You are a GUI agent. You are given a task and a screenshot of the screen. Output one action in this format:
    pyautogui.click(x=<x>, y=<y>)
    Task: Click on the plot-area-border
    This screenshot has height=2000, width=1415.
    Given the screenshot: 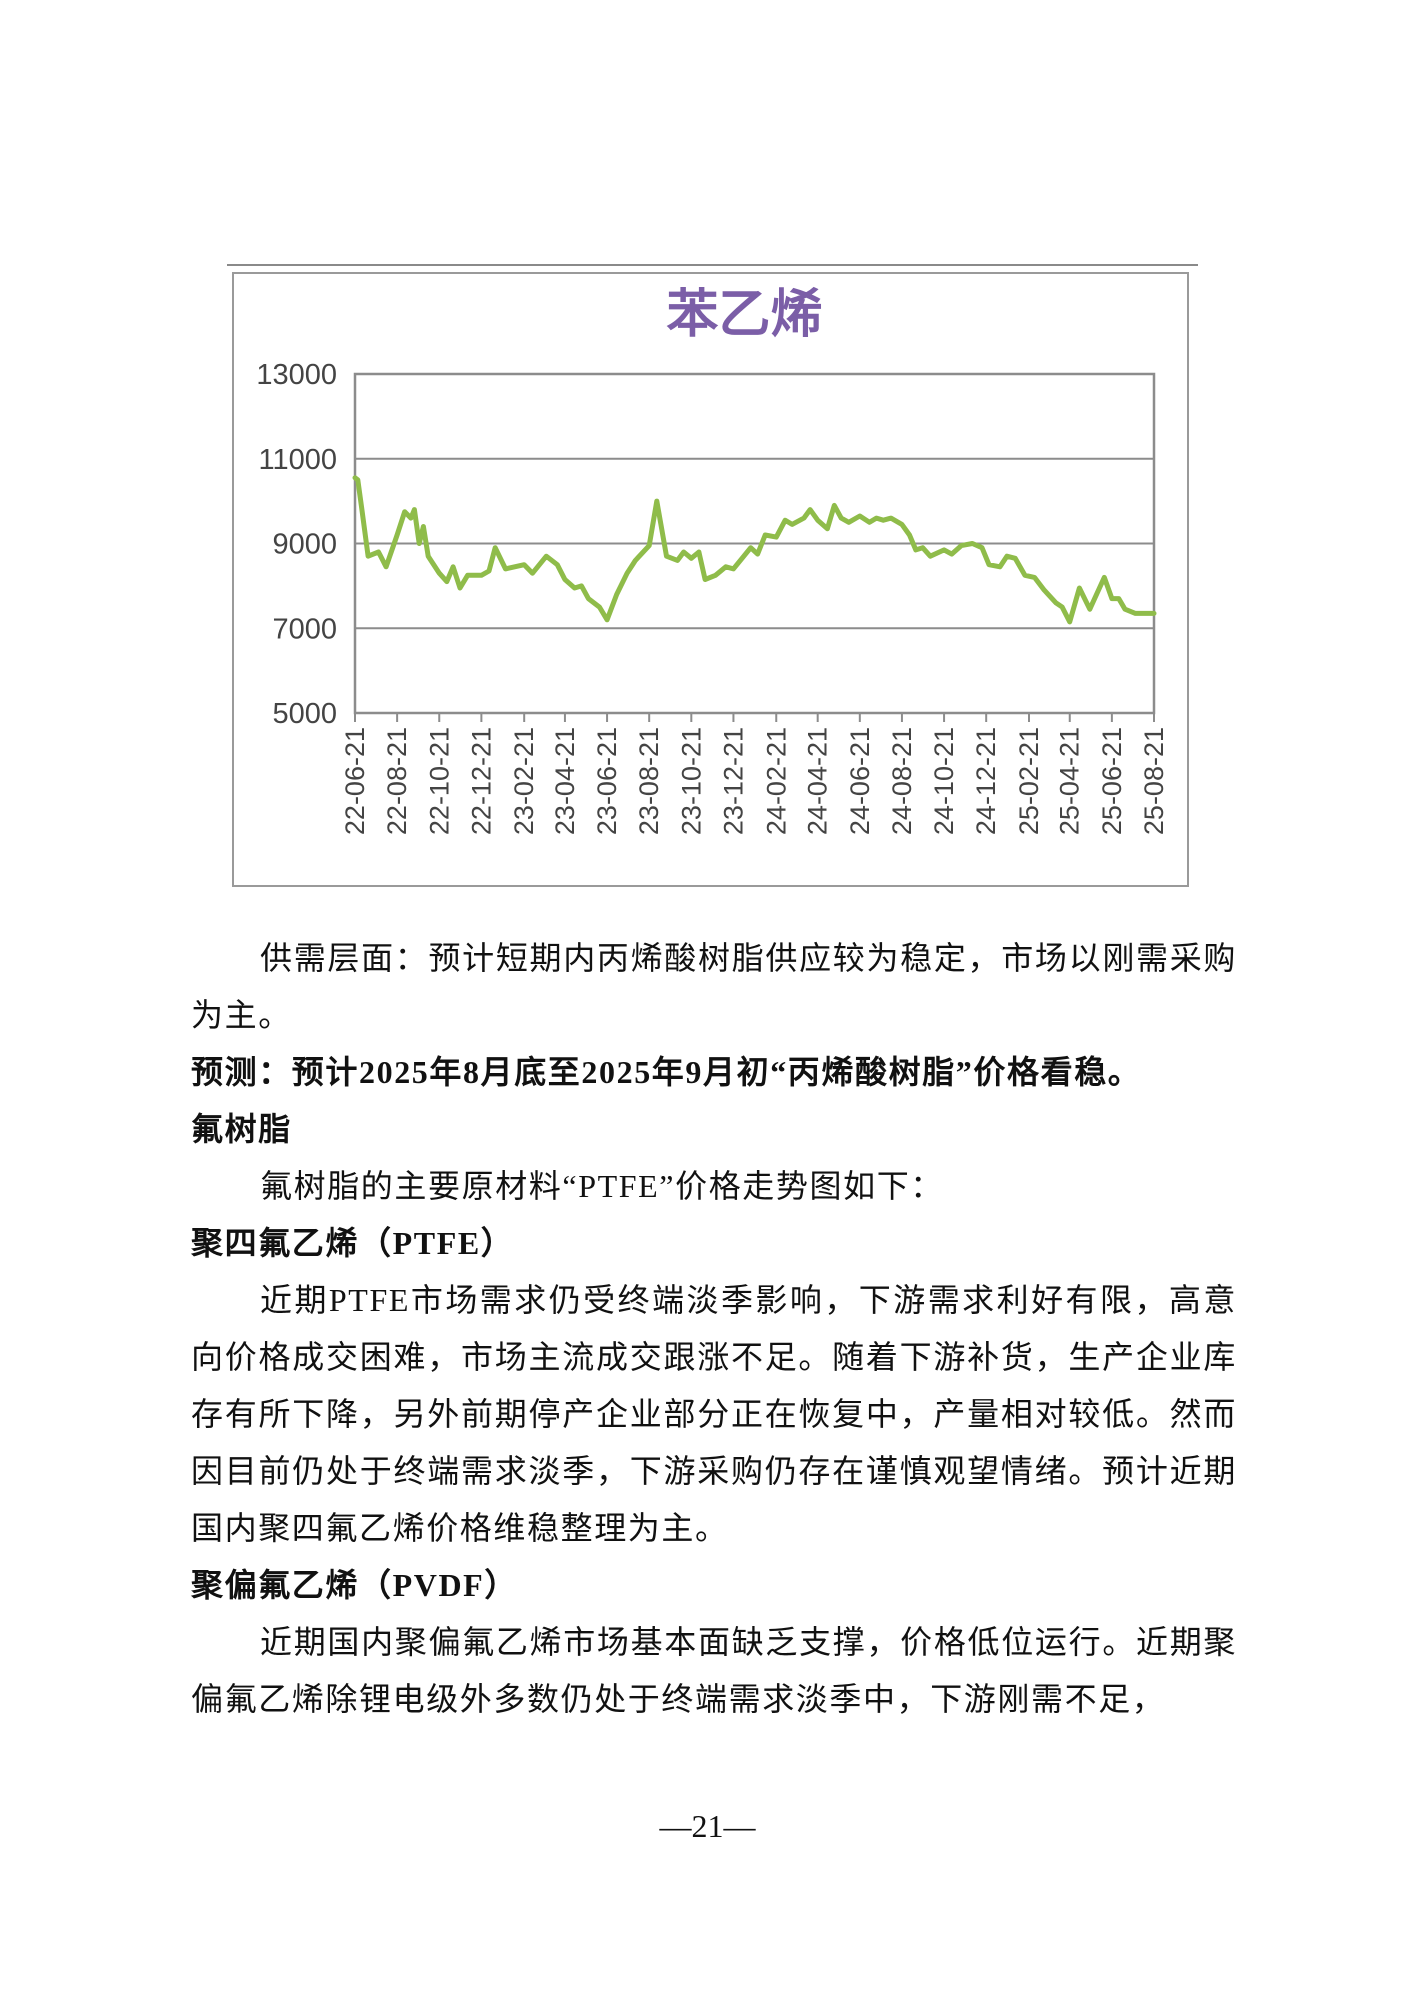 What is the action you would take?
    pyautogui.click(x=754, y=543)
    